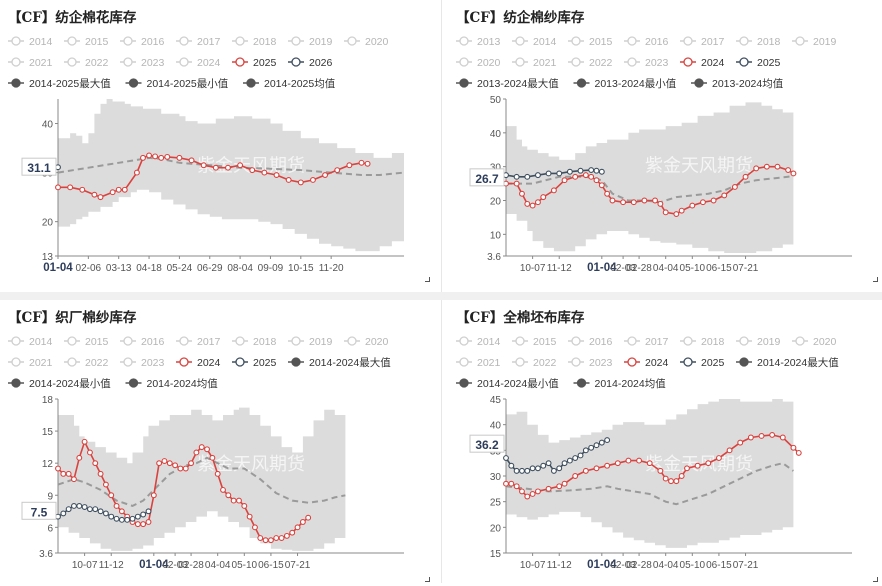 The height and width of the screenshot is (586, 882). I want to click on legend-item-2014-2025均值: 2014-2025均值, so click(289, 83).